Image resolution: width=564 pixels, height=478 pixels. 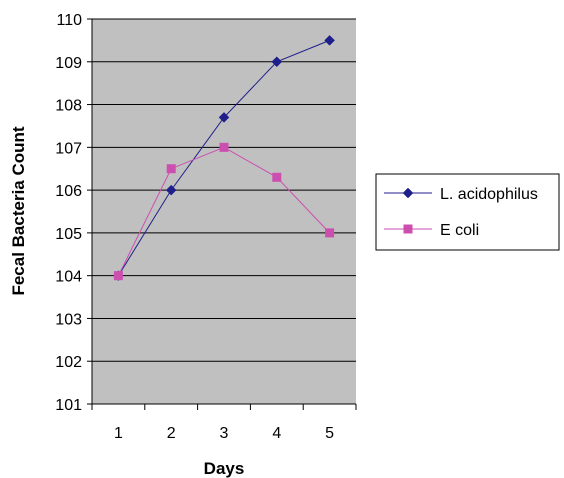 I want to click on legend-label: E coli, so click(x=459, y=230).